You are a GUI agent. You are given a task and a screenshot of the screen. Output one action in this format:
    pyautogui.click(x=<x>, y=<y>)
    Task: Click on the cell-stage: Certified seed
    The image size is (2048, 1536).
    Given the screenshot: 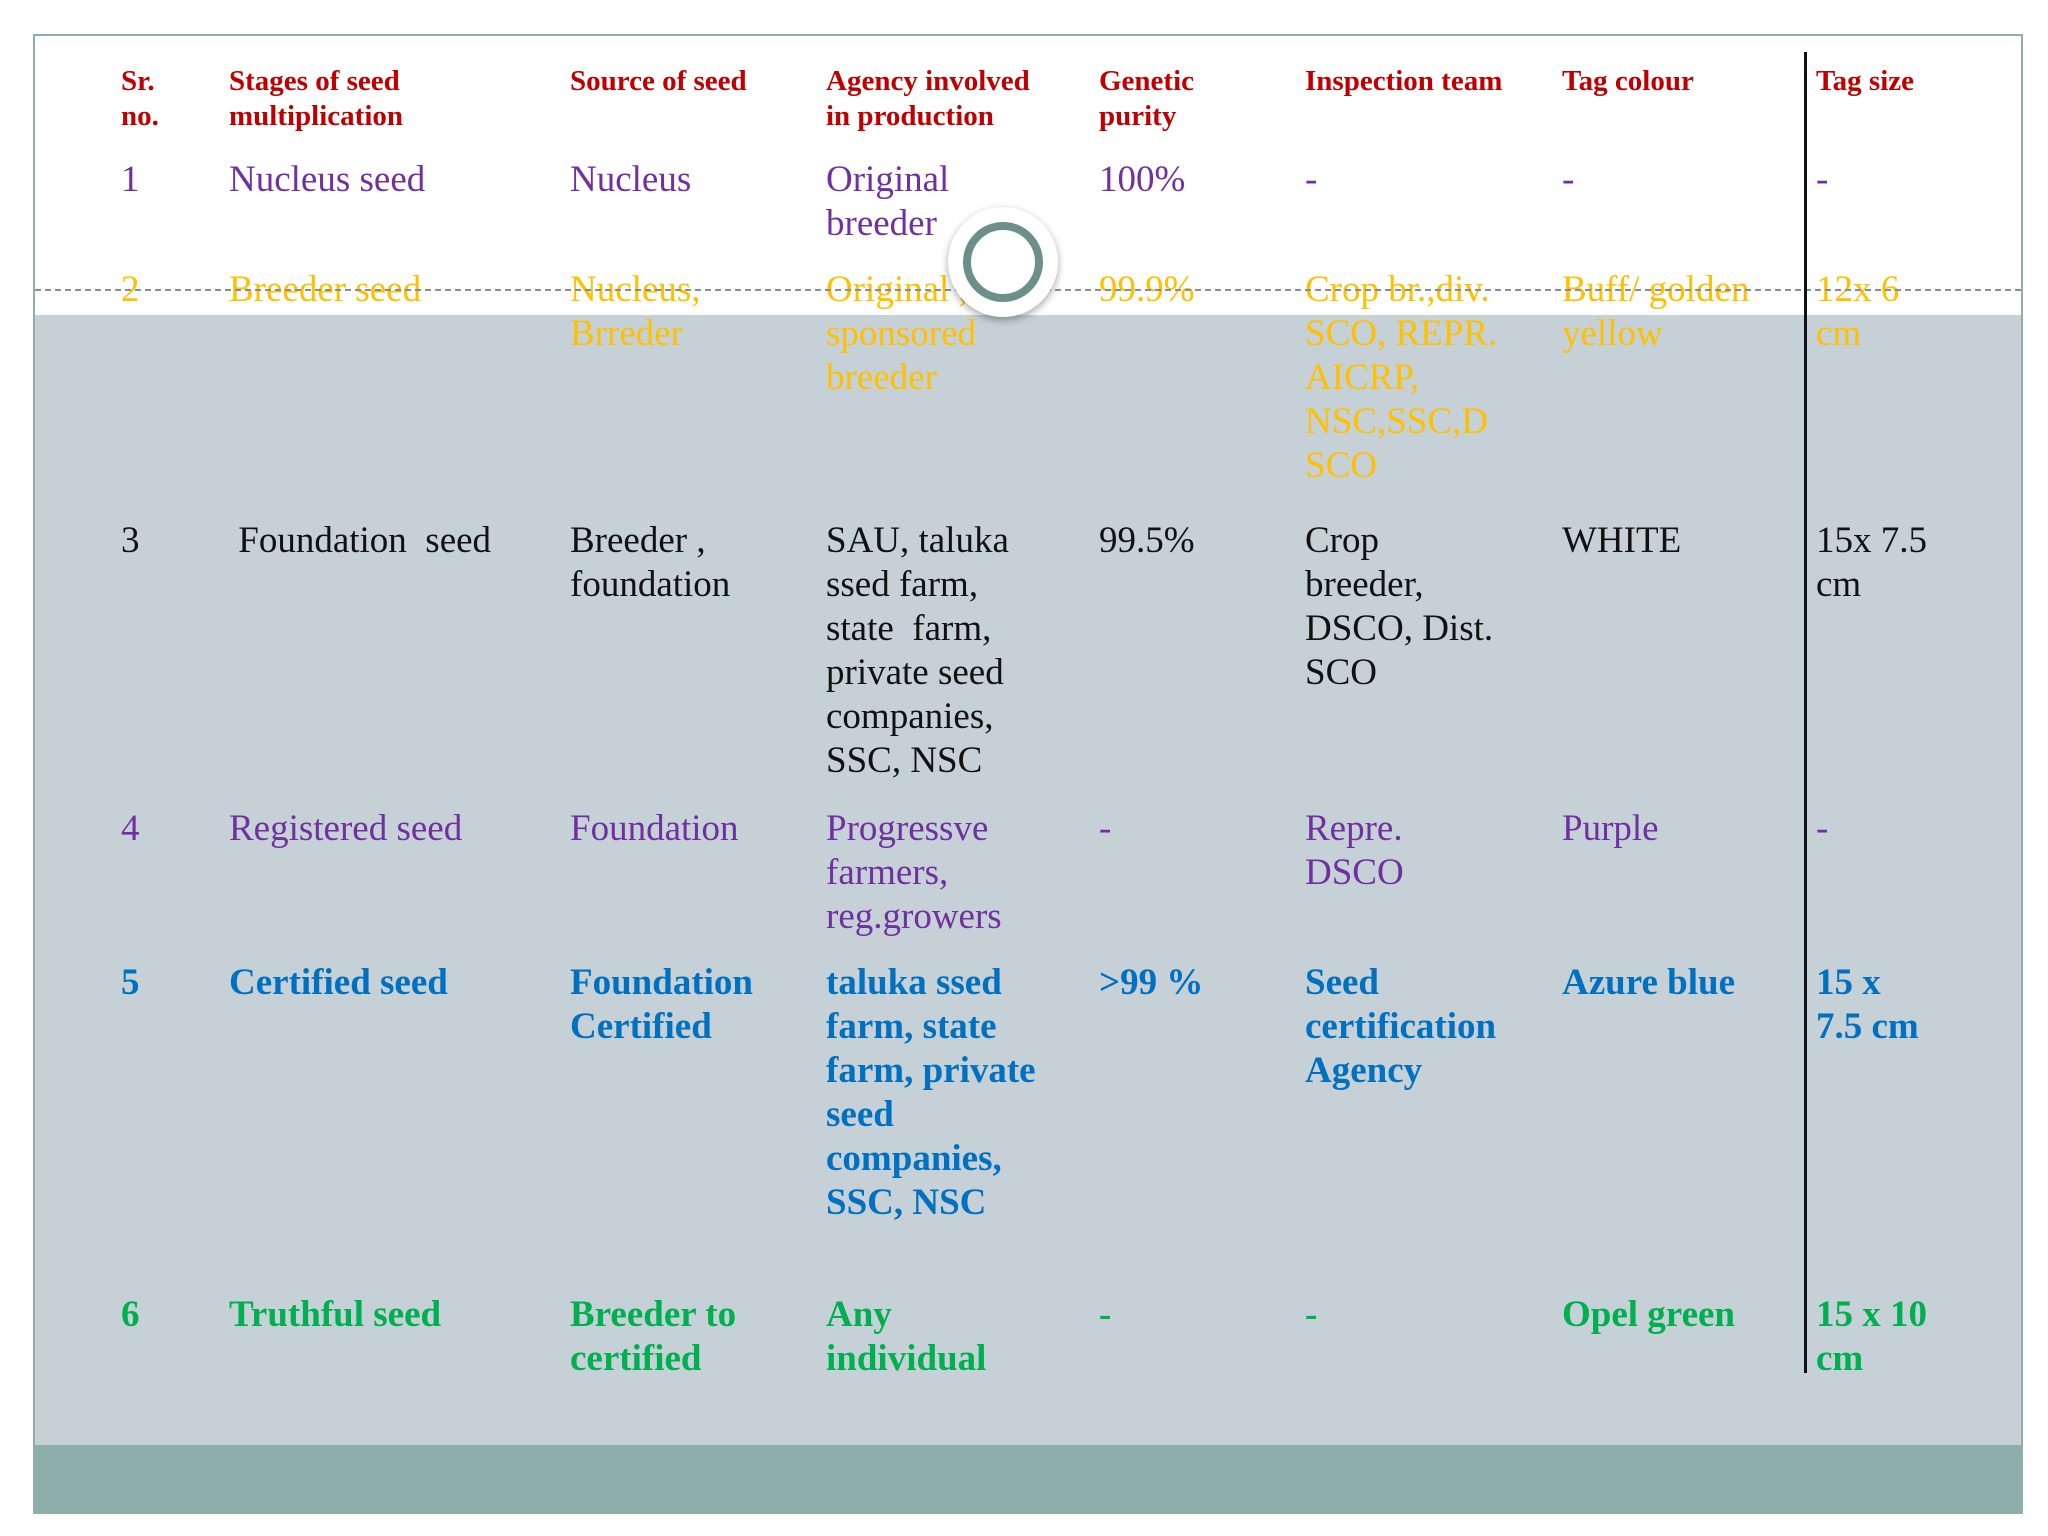 What is the action you would take?
    pyautogui.click(x=338, y=982)
    